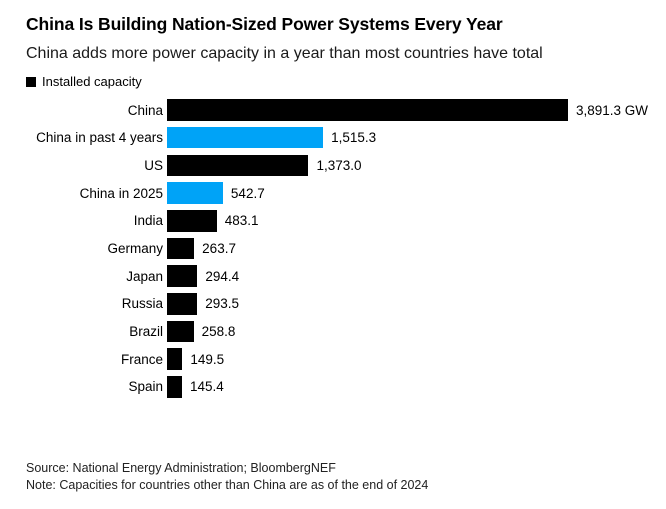 Image resolution: width=666 pixels, height=509 pixels. I want to click on bar-value-label: 258.8, so click(218, 332).